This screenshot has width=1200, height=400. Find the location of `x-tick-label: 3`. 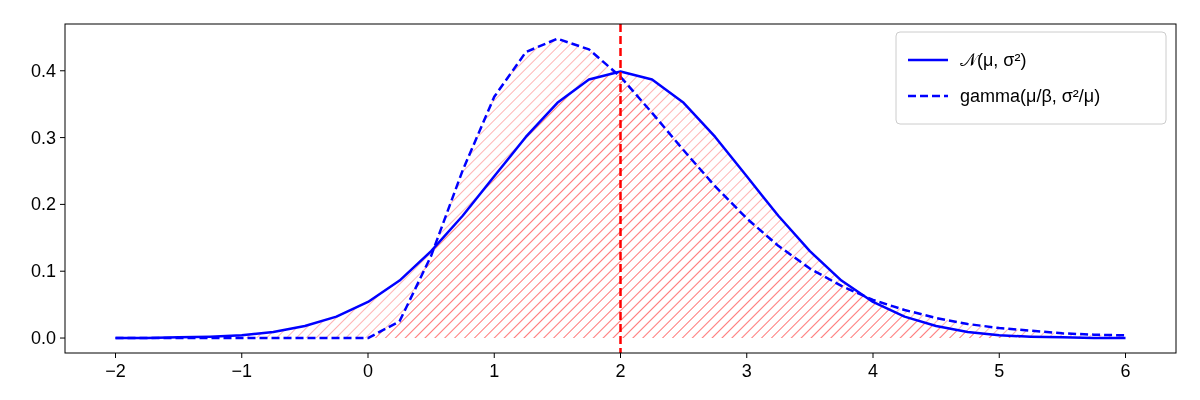

x-tick-label: 3 is located at coordinates (746, 371).